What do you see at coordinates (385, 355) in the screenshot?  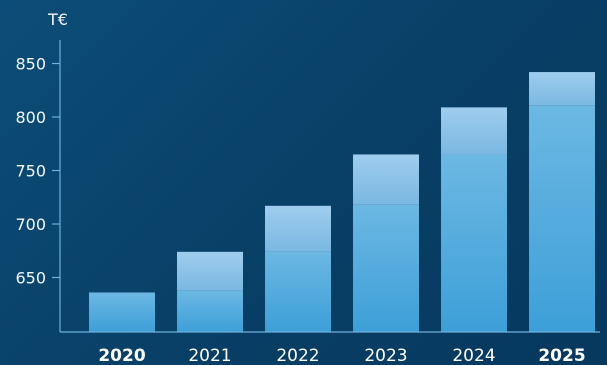 I see `x-category-label-2023: 2023` at bounding box center [385, 355].